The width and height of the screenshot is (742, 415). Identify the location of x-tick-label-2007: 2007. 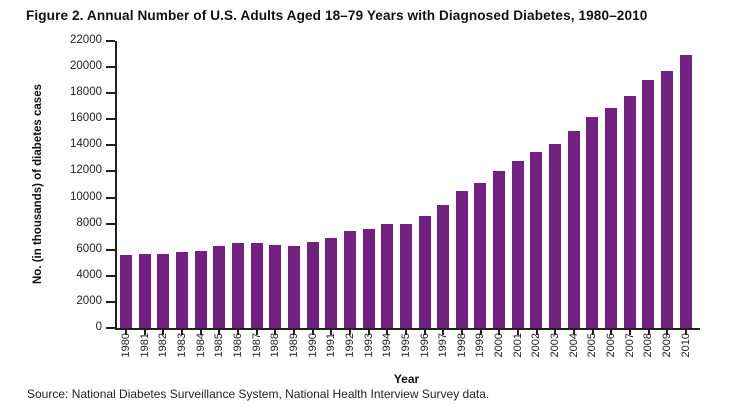
(629, 345).